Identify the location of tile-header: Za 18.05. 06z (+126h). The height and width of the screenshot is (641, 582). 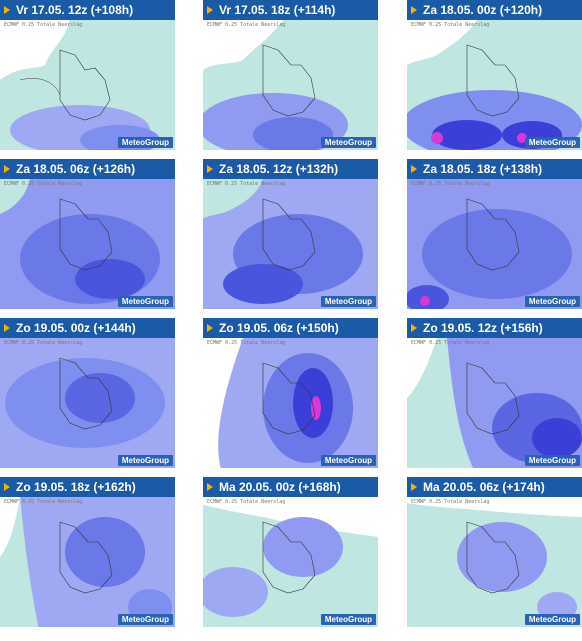
(87, 169).